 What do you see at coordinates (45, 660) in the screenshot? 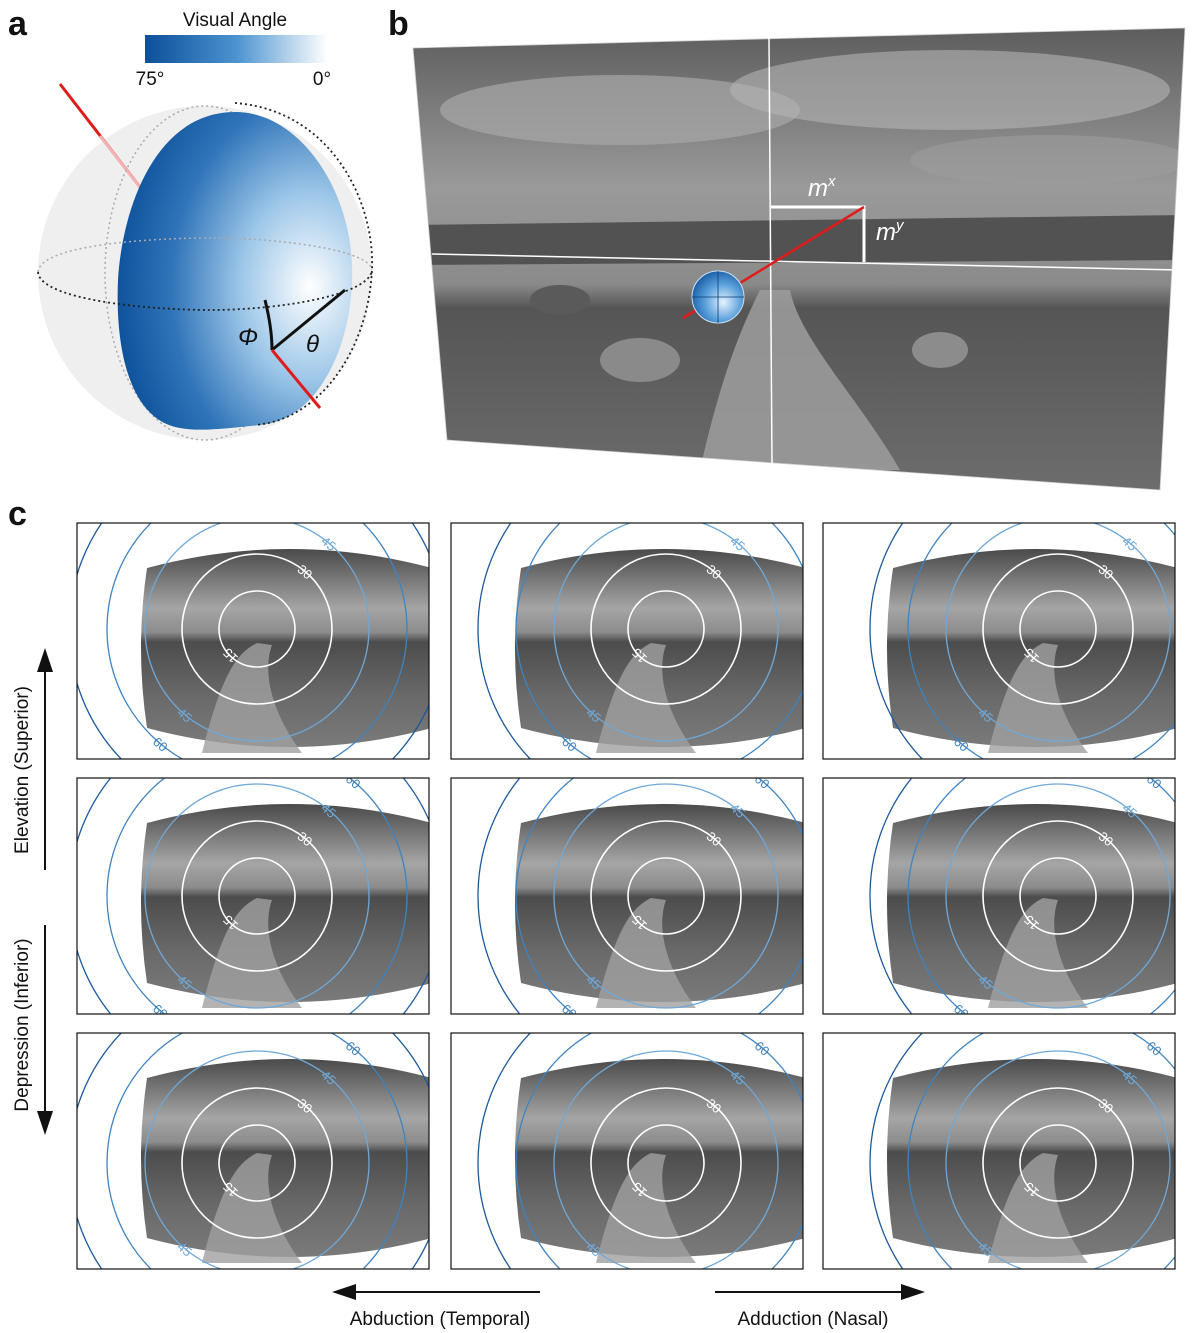
I see `arrow-up-icon` at bounding box center [45, 660].